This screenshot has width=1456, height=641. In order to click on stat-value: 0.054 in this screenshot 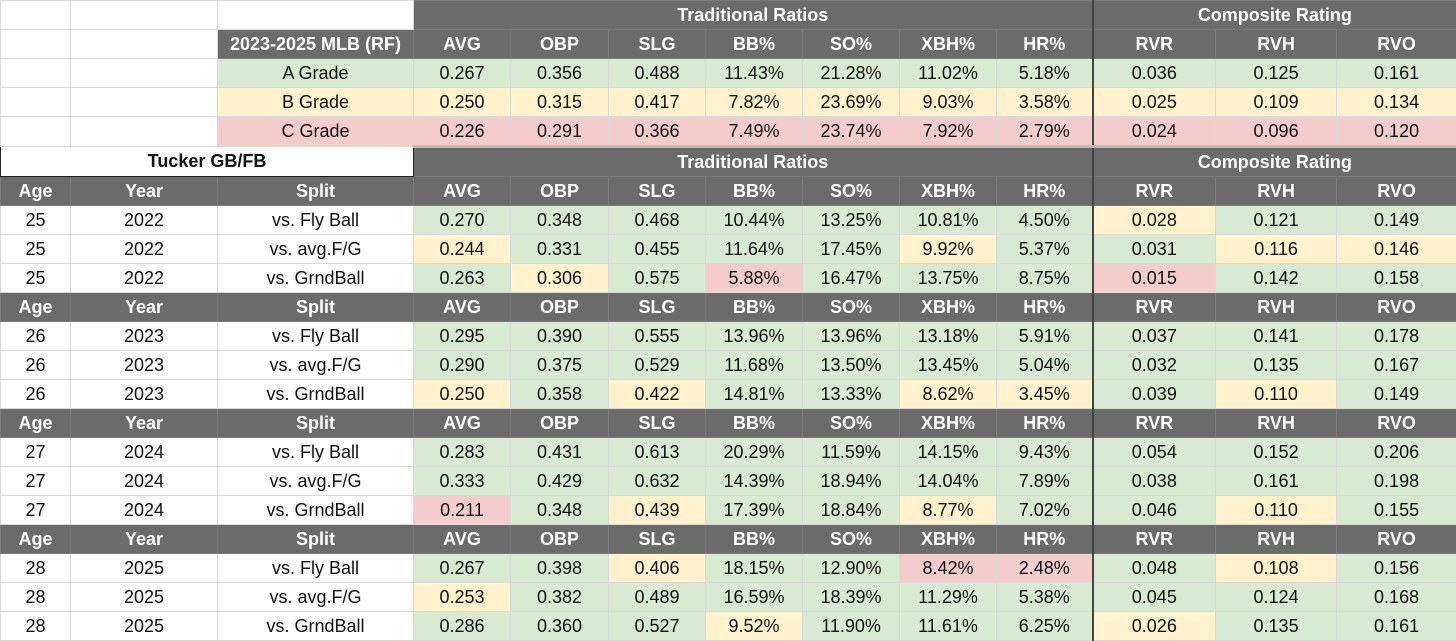, I will do `click(1154, 452)`.